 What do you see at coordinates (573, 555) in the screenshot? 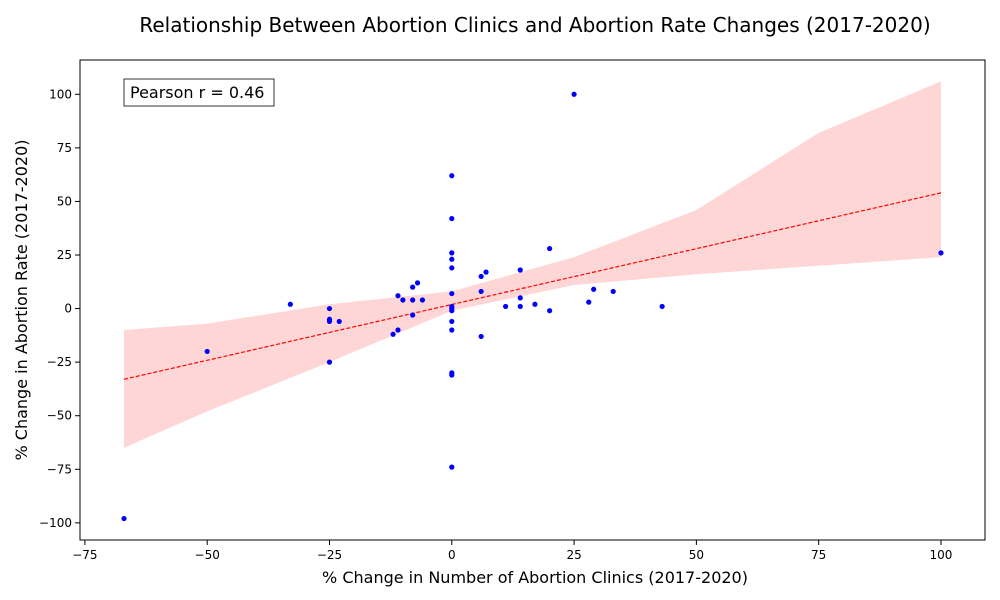
I see `x-tick-label: 25` at bounding box center [573, 555].